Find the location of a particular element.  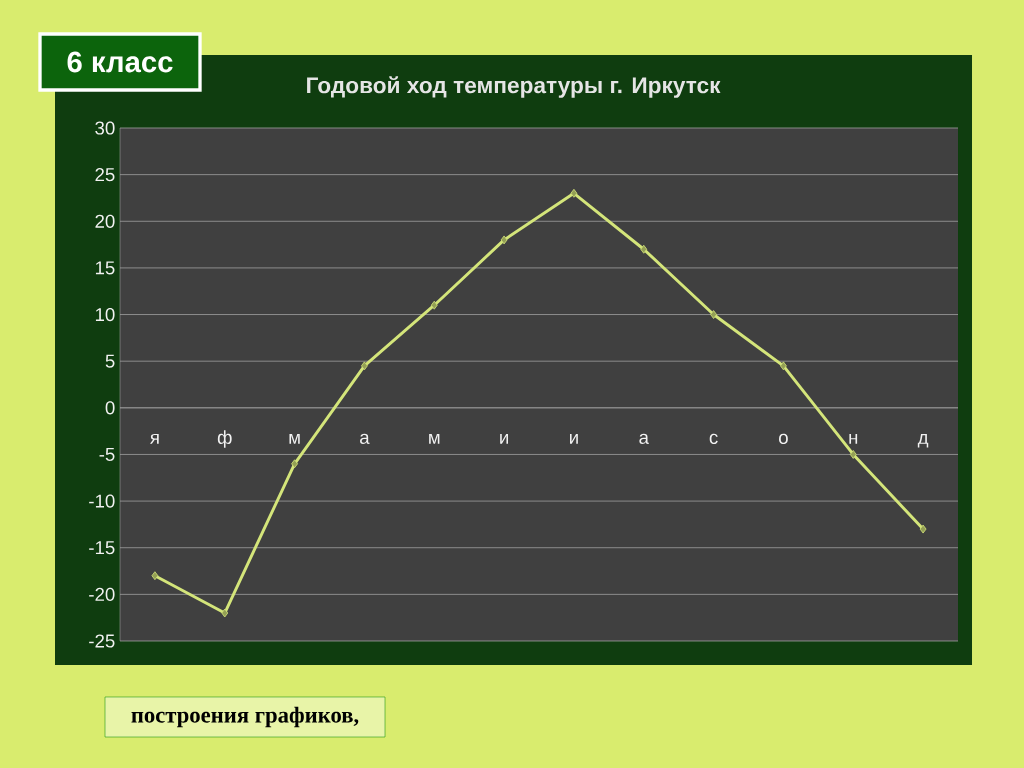

y-tick-label: -20 is located at coordinates (102, 594).